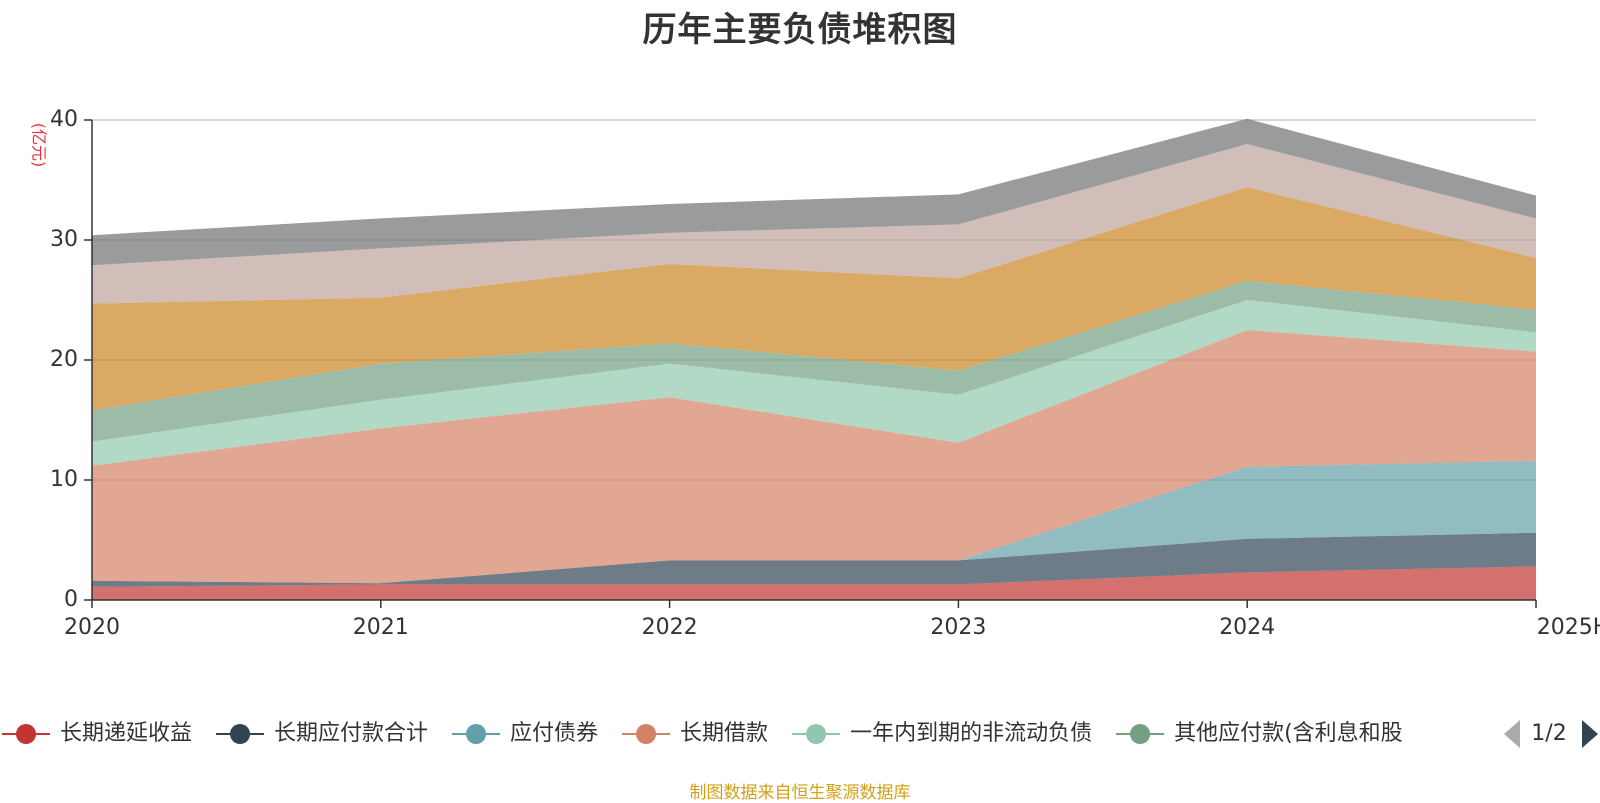  Describe the element at coordinates (1590, 734) in the screenshot. I see `legend-next-arrow-icon` at that location.